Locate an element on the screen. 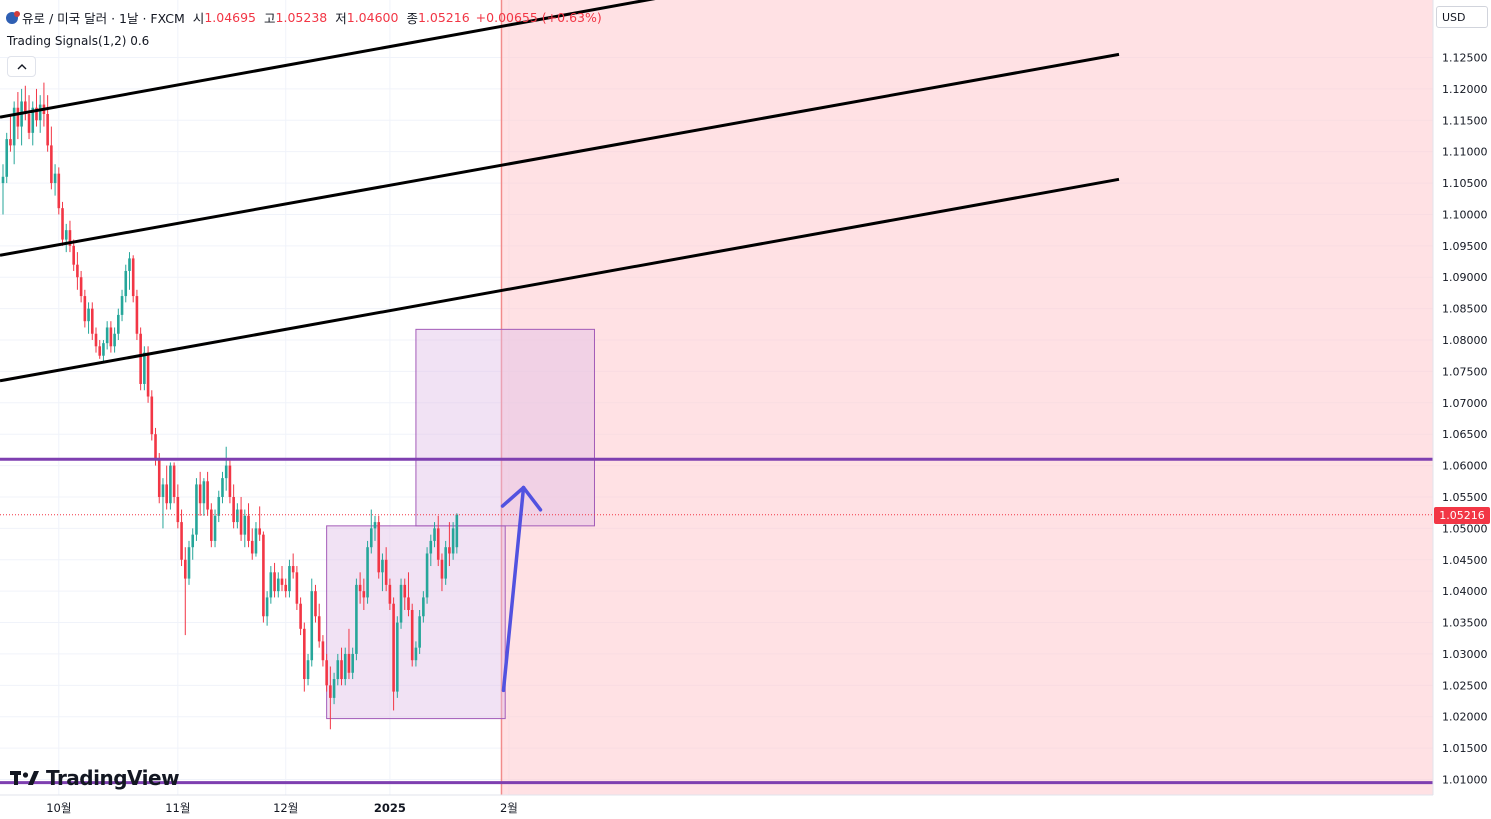  currency-button: USD is located at coordinates (1462, 17).